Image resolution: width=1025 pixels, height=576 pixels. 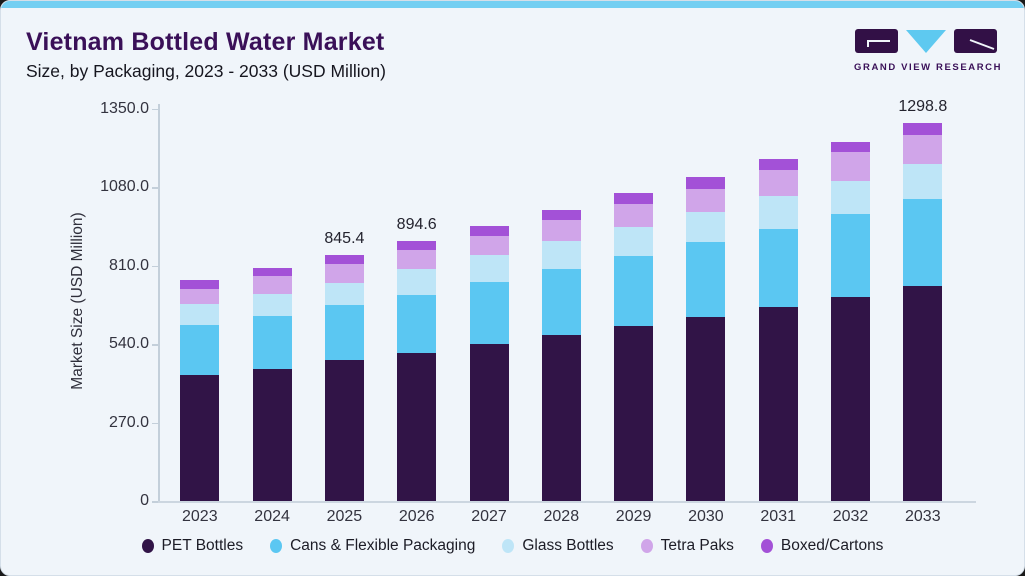 What do you see at coordinates (128, 344) in the screenshot?
I see `y-tick-label: 540.0` at bounding box center [128, 344].